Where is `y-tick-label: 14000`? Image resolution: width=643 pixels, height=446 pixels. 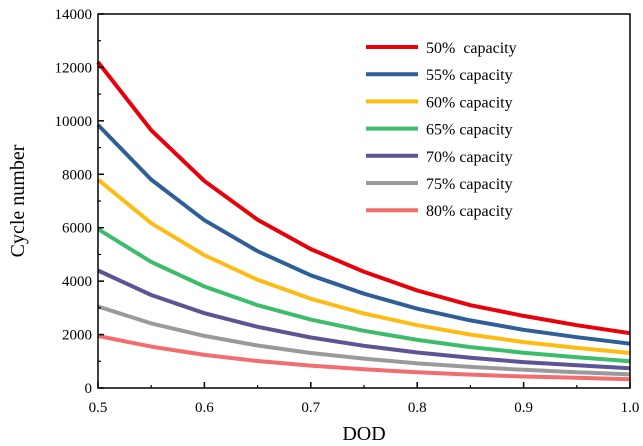 y-tick-label: 14000 is located at coordinates (74, 15).